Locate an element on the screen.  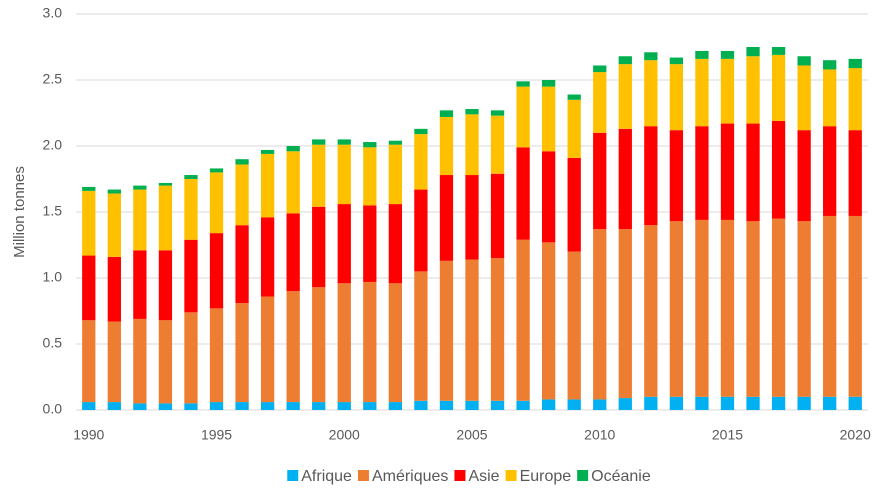
y-tick-label: 0.0 is located at coordinates (53, 409).